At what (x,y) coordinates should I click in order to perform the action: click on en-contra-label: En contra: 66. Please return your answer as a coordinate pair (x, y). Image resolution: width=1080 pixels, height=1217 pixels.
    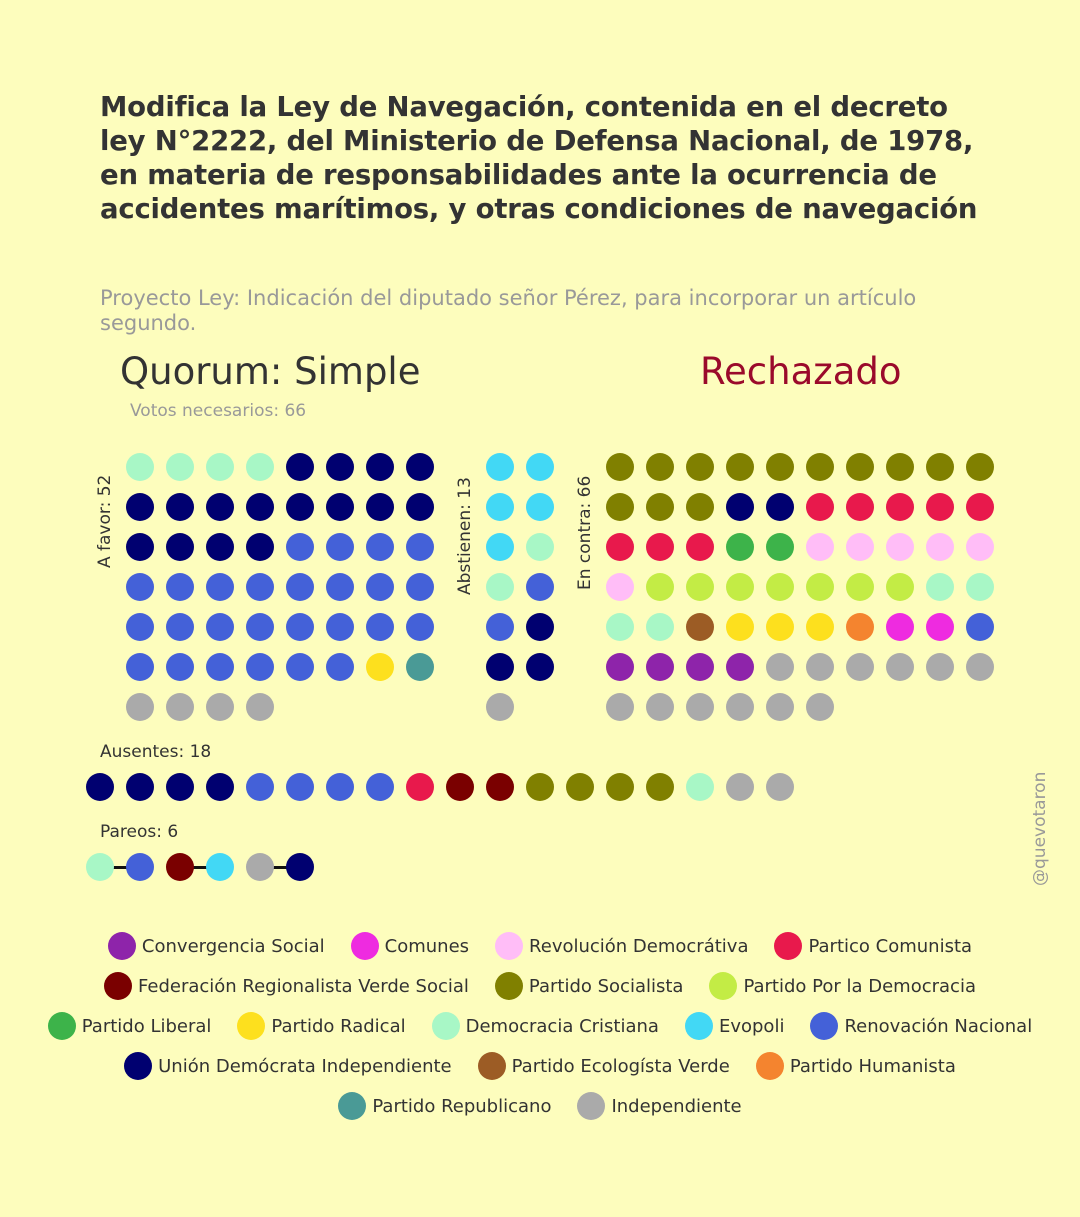
    Looking at the image, I should click on (585, 532).